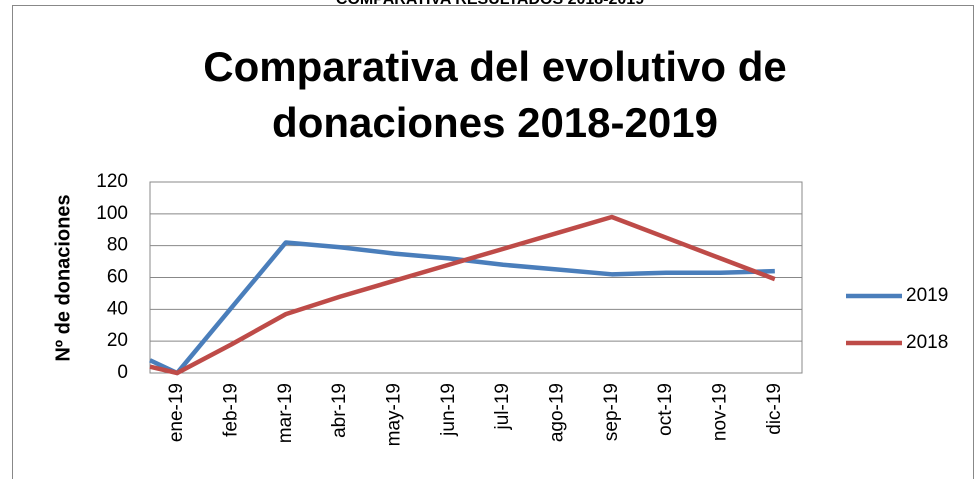 The image size is (976, 479). I want to click on y-tick-label: 120, so click(112, 181).